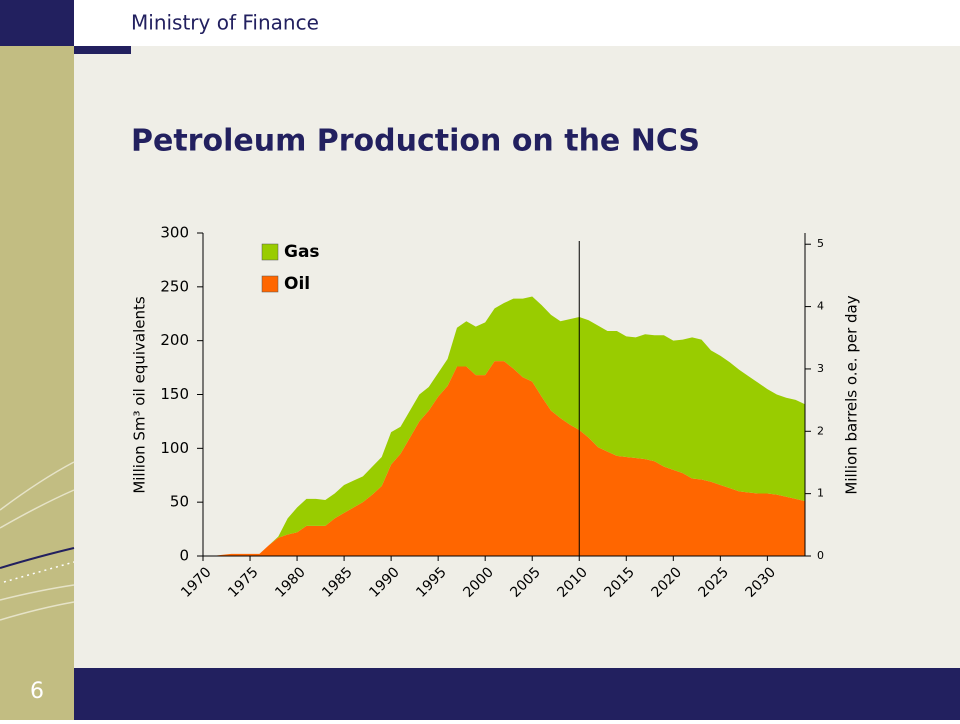 Image resolution: width=960 pixels, height=724 pixels. I want to click on corner-block, so click(37, 23).